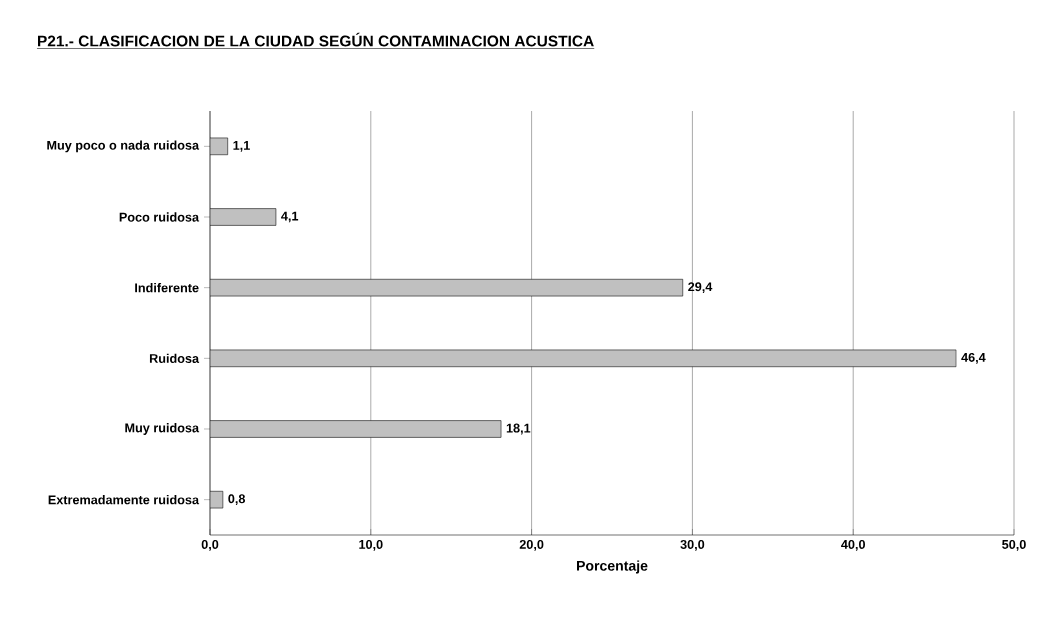 Image resolution: width=1040 pixels, height=621 pixels. I want to click on data-label: 1,1, so click(241, 146).